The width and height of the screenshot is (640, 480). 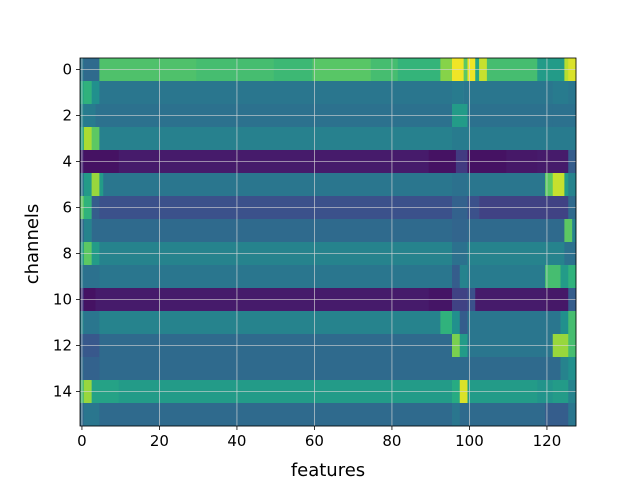 I want to click on x-tick-label: 120, so click(x=547, y=441).